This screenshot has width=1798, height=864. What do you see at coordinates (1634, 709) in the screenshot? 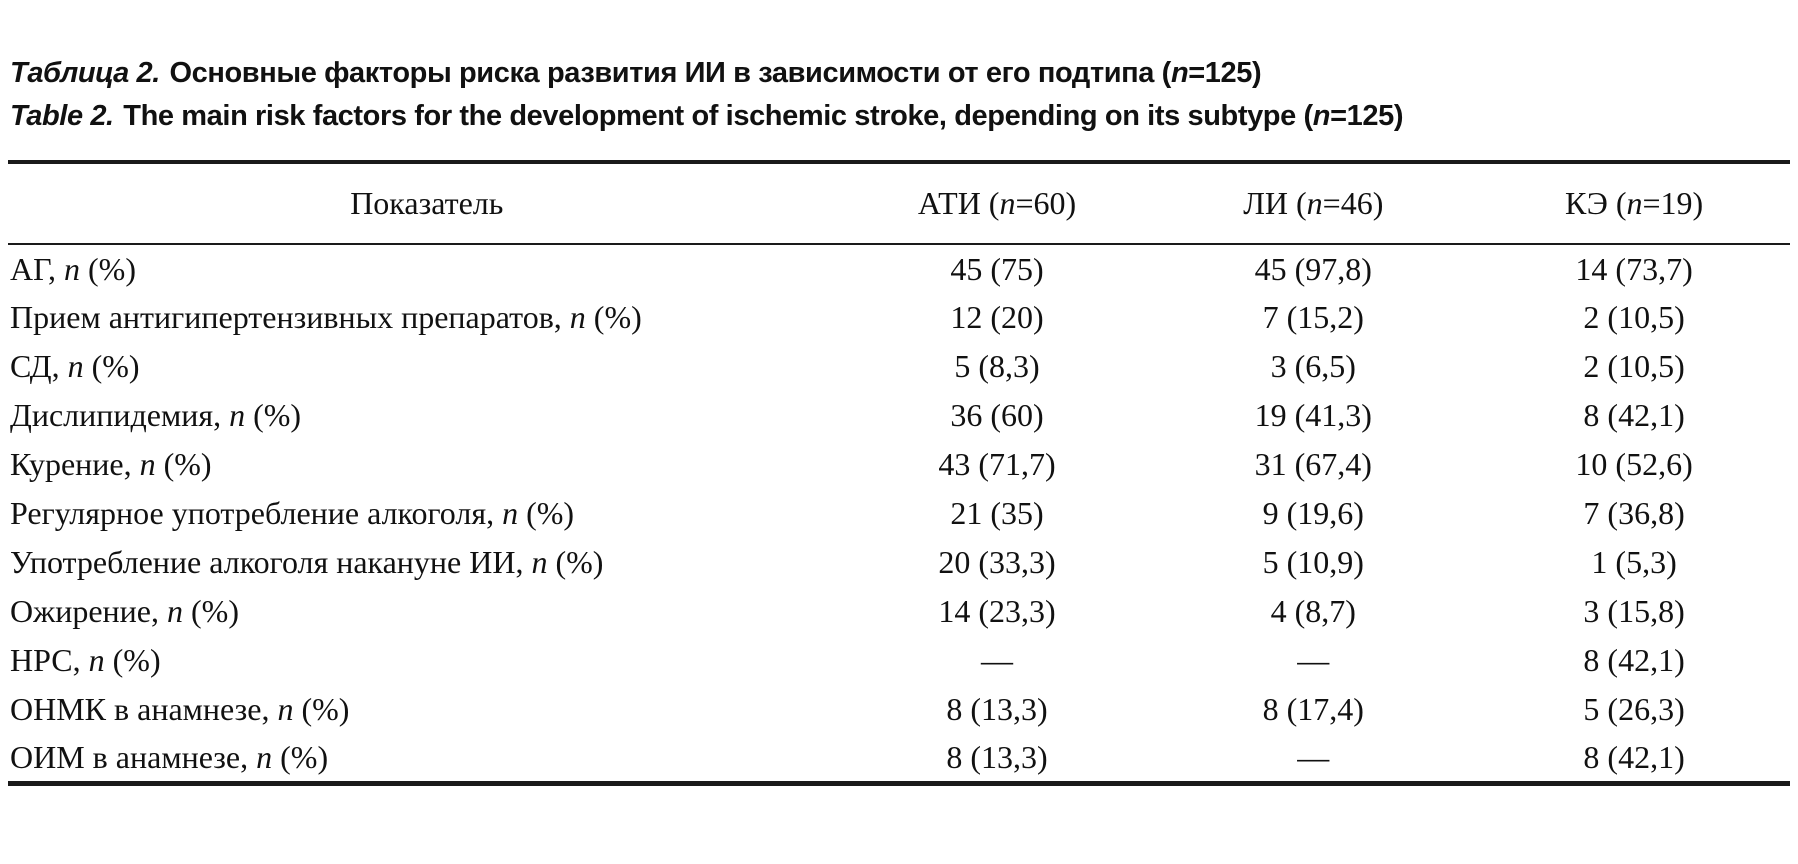
I see `cell-ke: 5 (26,3)` at bounding box center [1634, 709].